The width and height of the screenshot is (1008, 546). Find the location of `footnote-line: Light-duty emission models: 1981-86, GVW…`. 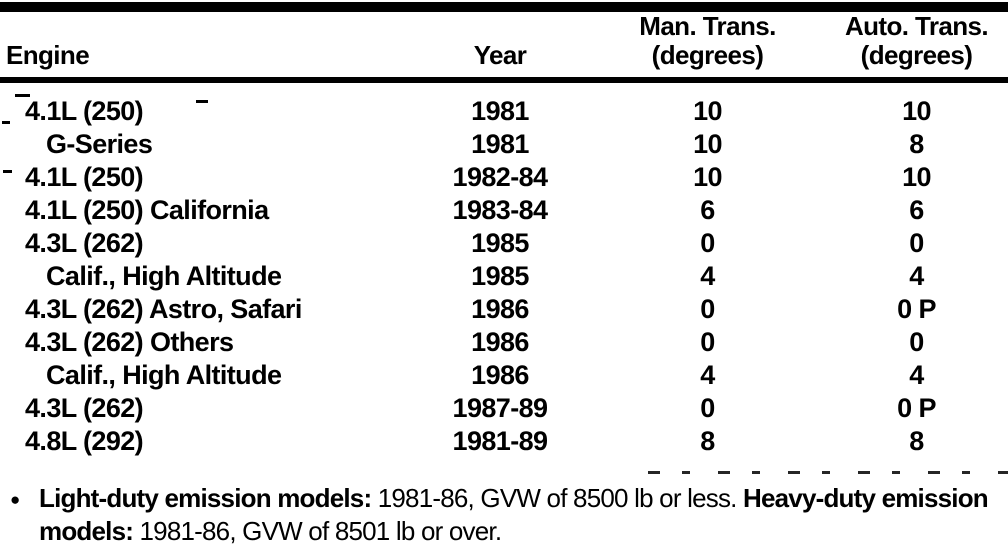

footnote-line: Light-duty emission models: 1981-86, GVW… is located at coordinates (523, 498).